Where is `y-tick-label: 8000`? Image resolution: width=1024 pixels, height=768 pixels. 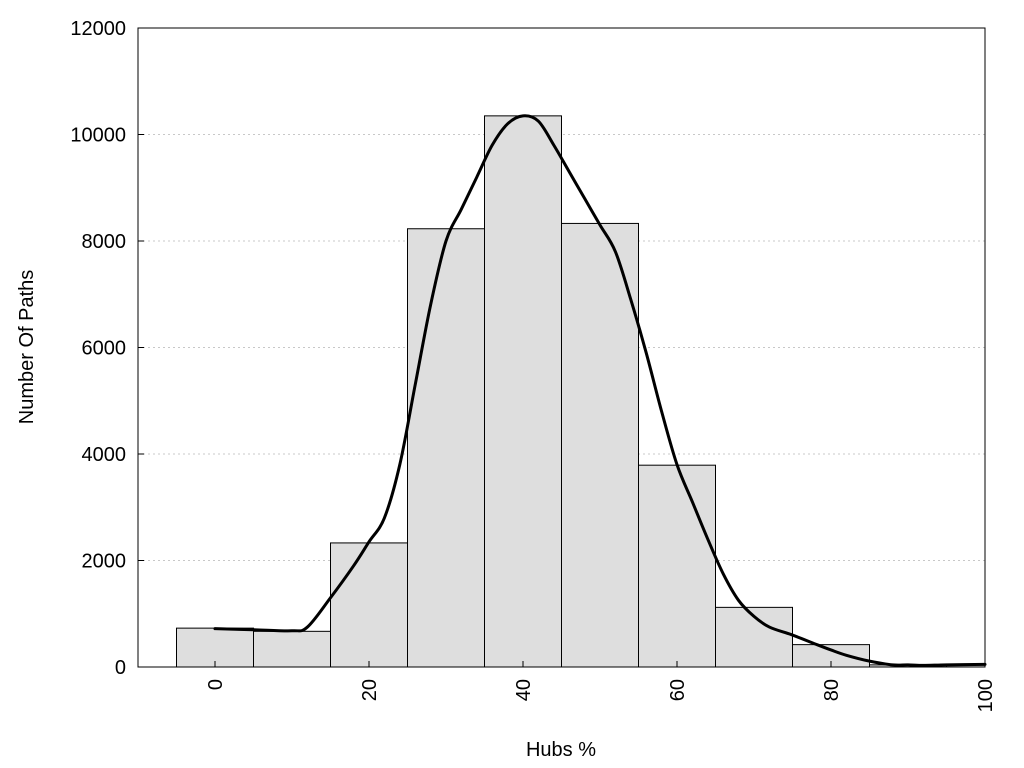 y-tick-label: 8000 is located at coordinates (104, 242).